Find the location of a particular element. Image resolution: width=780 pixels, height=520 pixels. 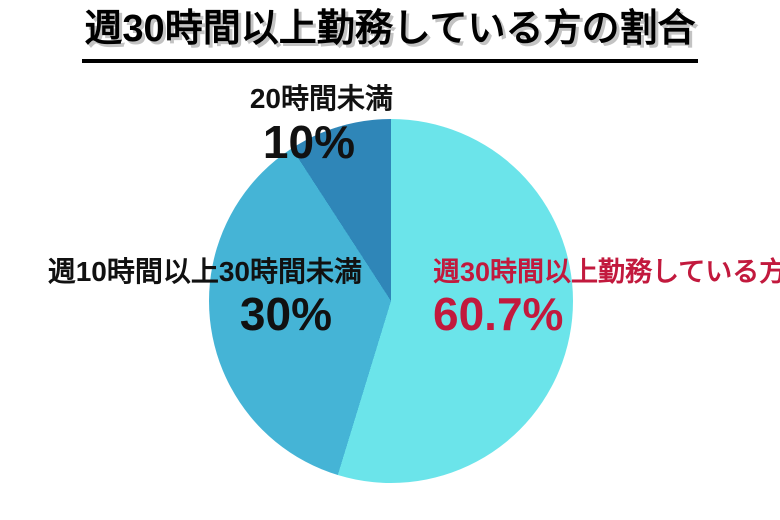

slice-label-under-20h: 20時間未満 is located at coordinates (321, 98).